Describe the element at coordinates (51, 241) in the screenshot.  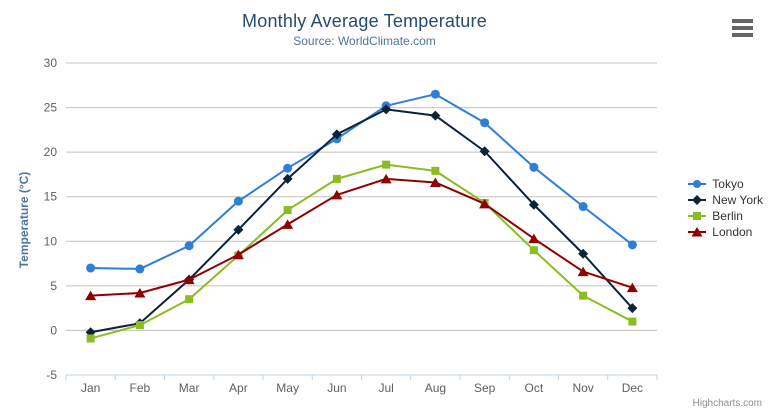
I see `y-axis-label: 10` at that location.